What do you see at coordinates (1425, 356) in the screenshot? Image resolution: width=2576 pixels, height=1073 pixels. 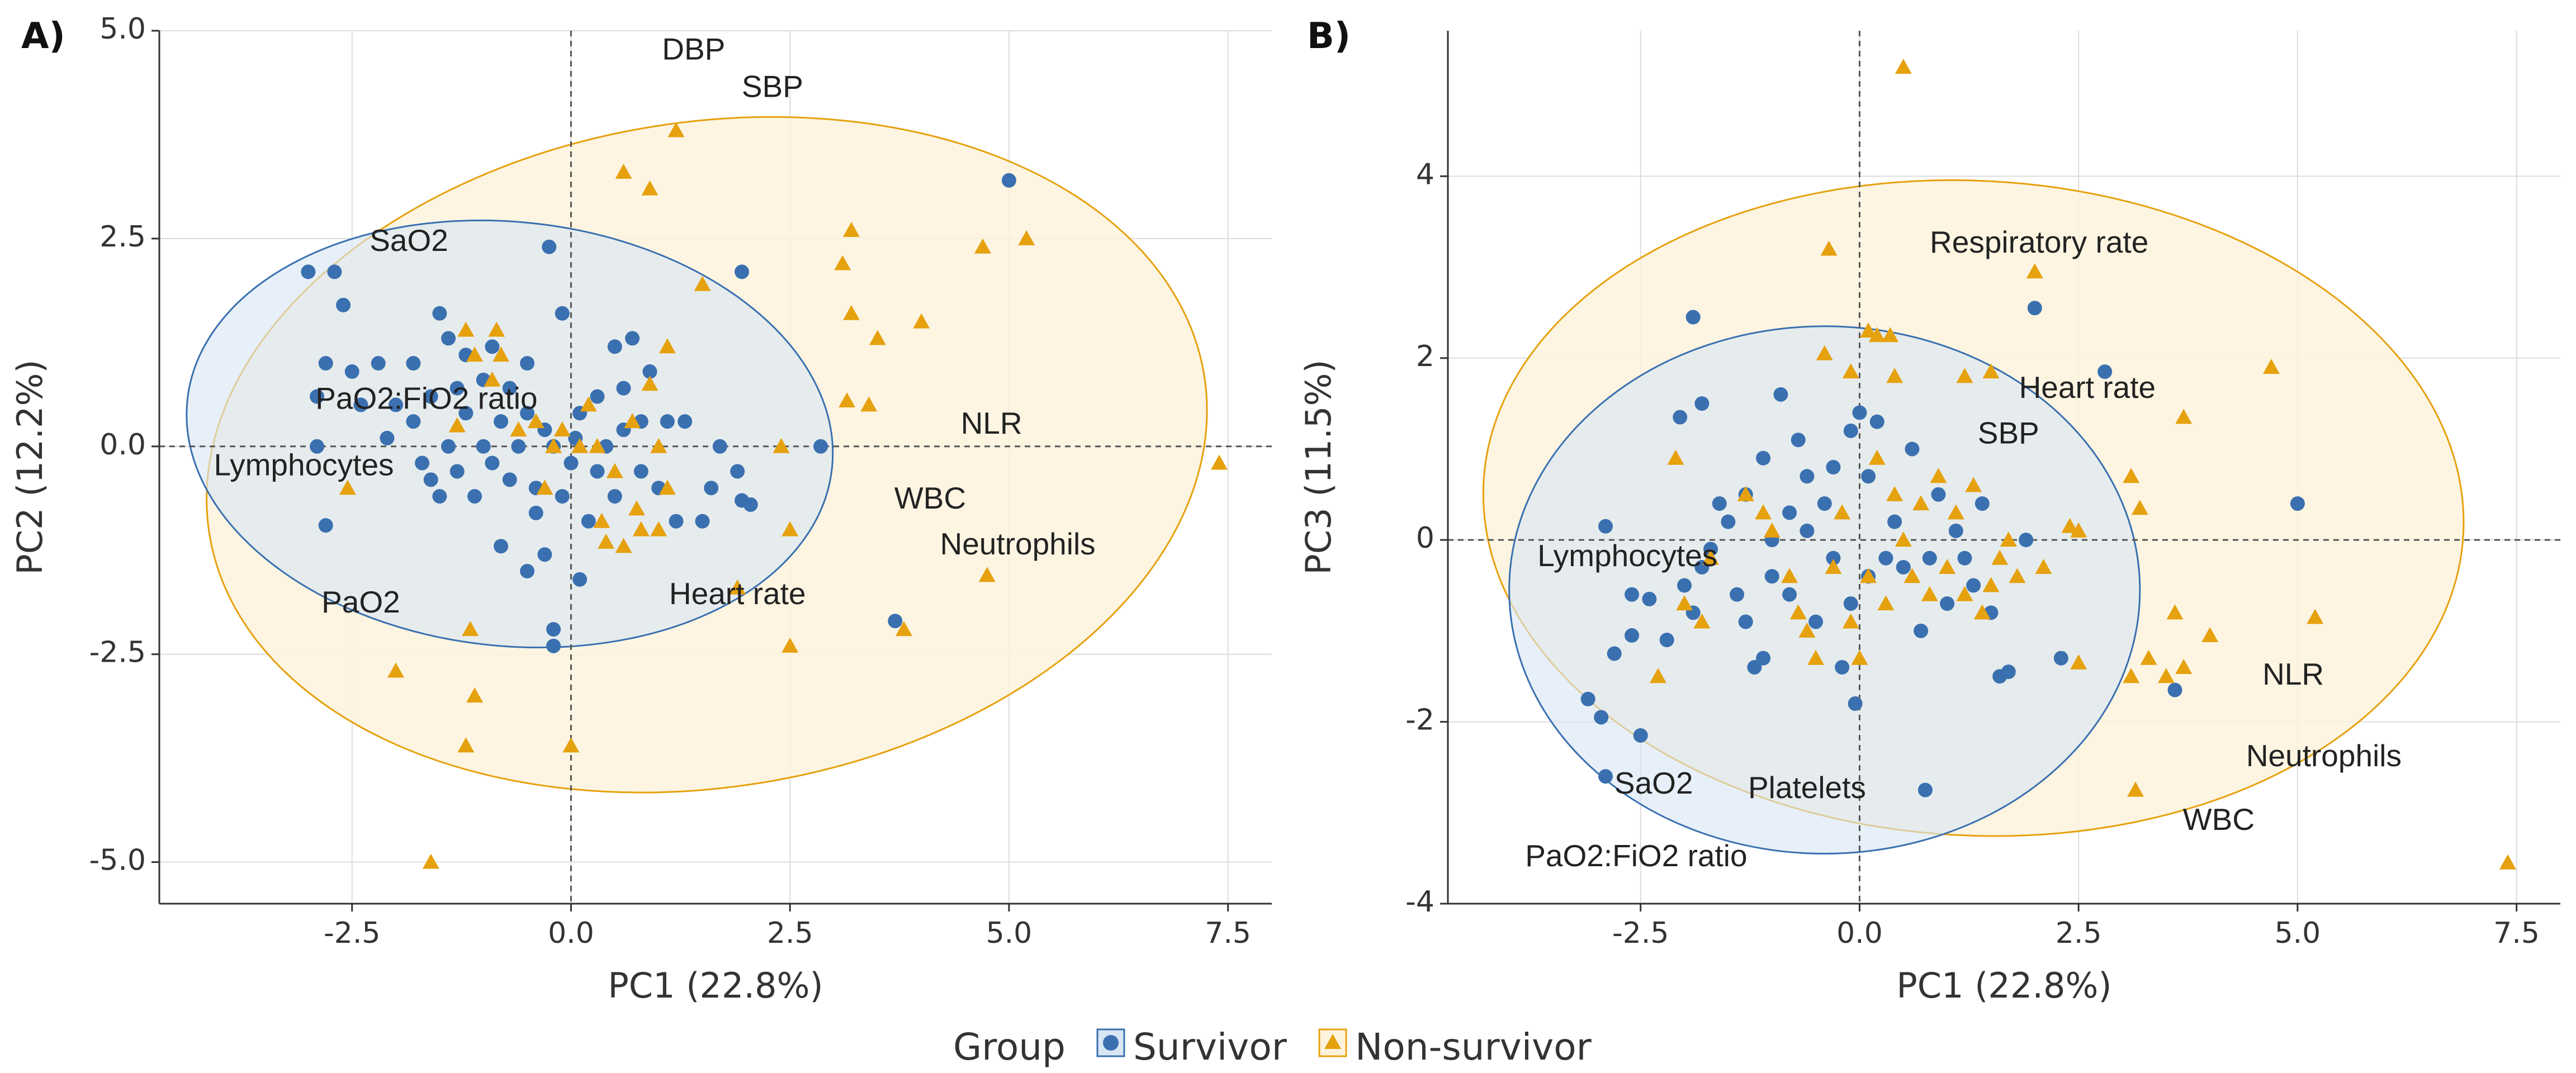 I see `panel-b-y-tick-label: 2` at bounding box center [1425, 356].